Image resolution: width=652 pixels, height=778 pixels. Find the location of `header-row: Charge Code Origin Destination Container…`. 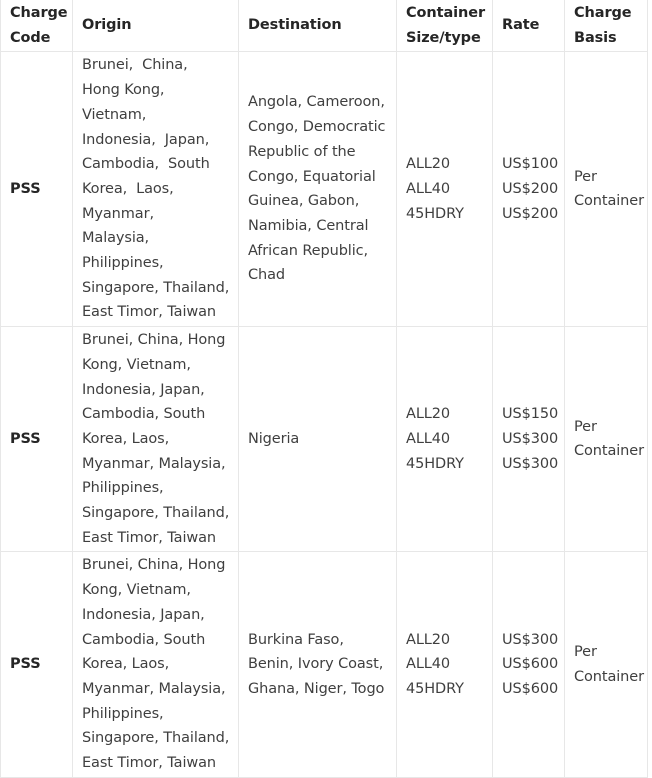

header-row: Charge Code Origin Destination Container… is located at coordinates (324, 26).